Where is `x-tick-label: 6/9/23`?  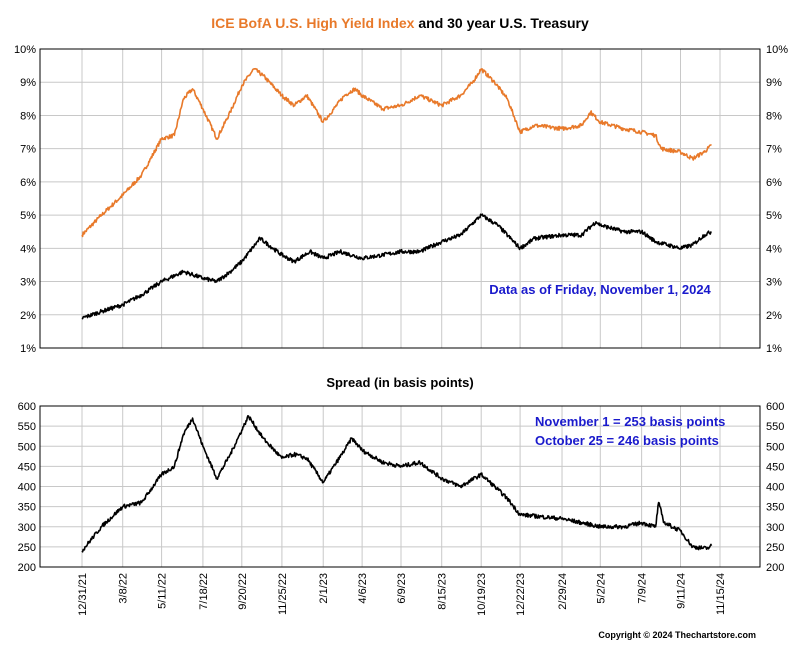 x-tick-label: 6/9/23 is located at coordinates (402, 588).